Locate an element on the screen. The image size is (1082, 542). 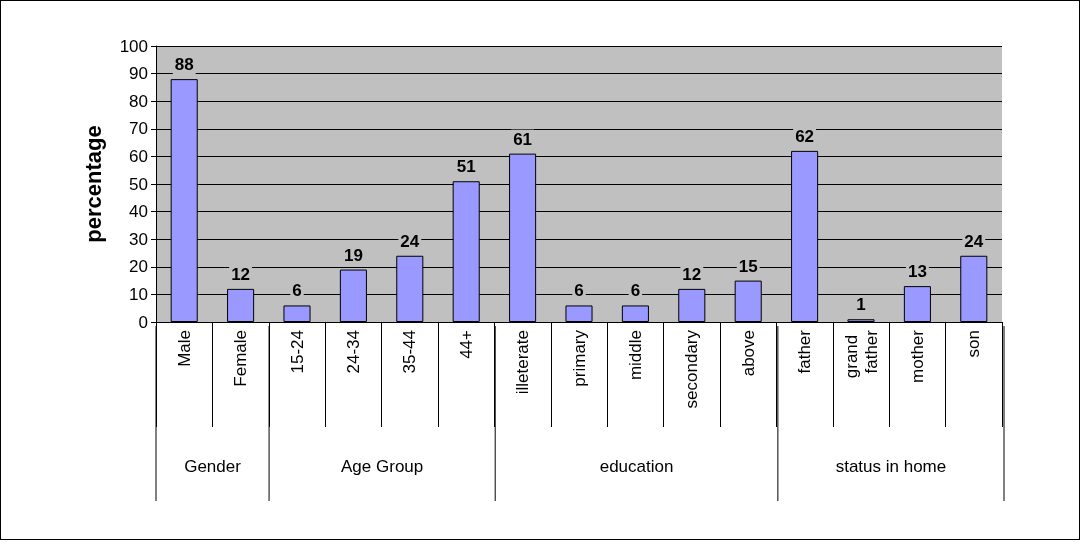
x-tick-label: primary is located at coordinates (579, 358).